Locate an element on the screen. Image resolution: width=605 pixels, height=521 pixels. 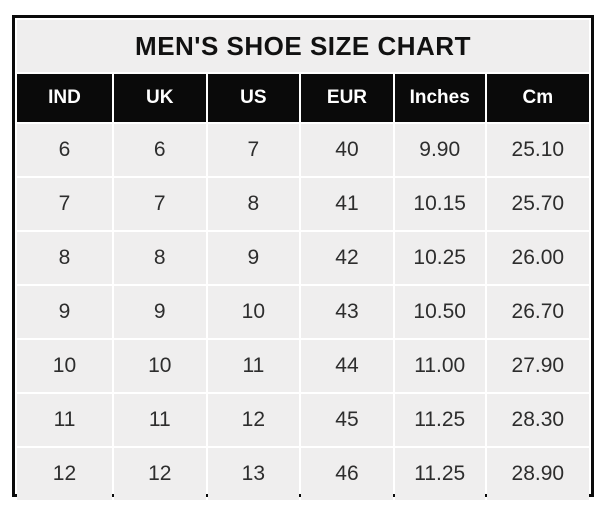
table-row: 10 10 11 44 11.00 27.90 is located at coordinates (303, 366).